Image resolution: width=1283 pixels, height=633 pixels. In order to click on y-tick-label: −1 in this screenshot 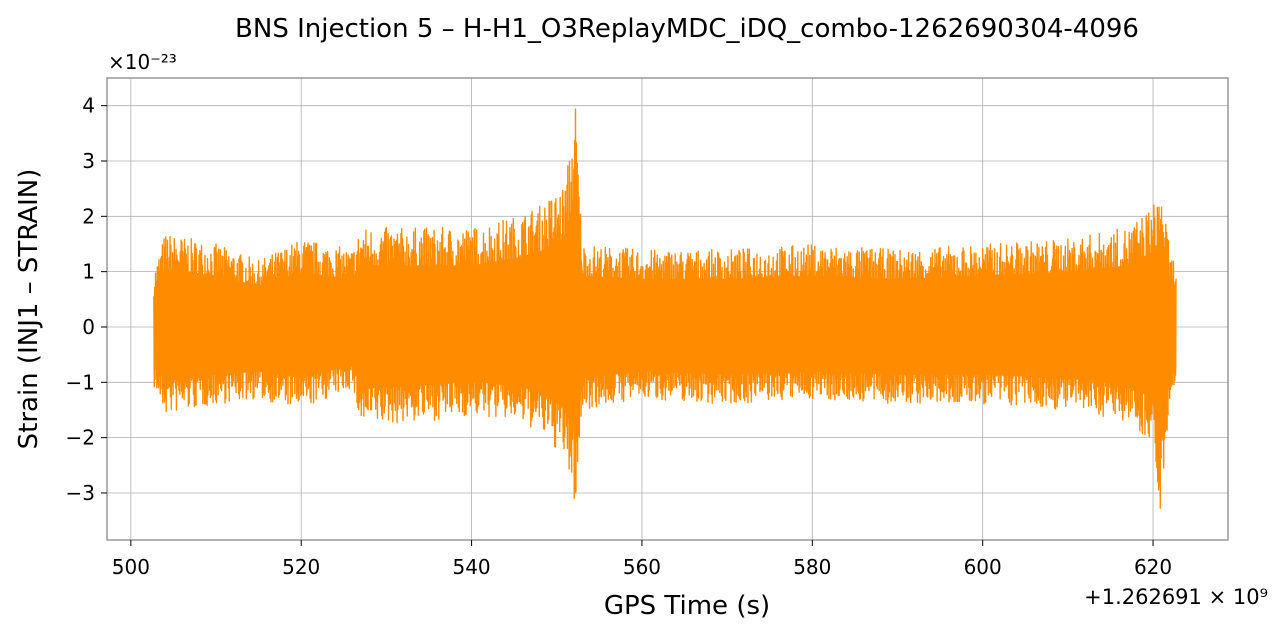, I will do `click(80, 382)`.